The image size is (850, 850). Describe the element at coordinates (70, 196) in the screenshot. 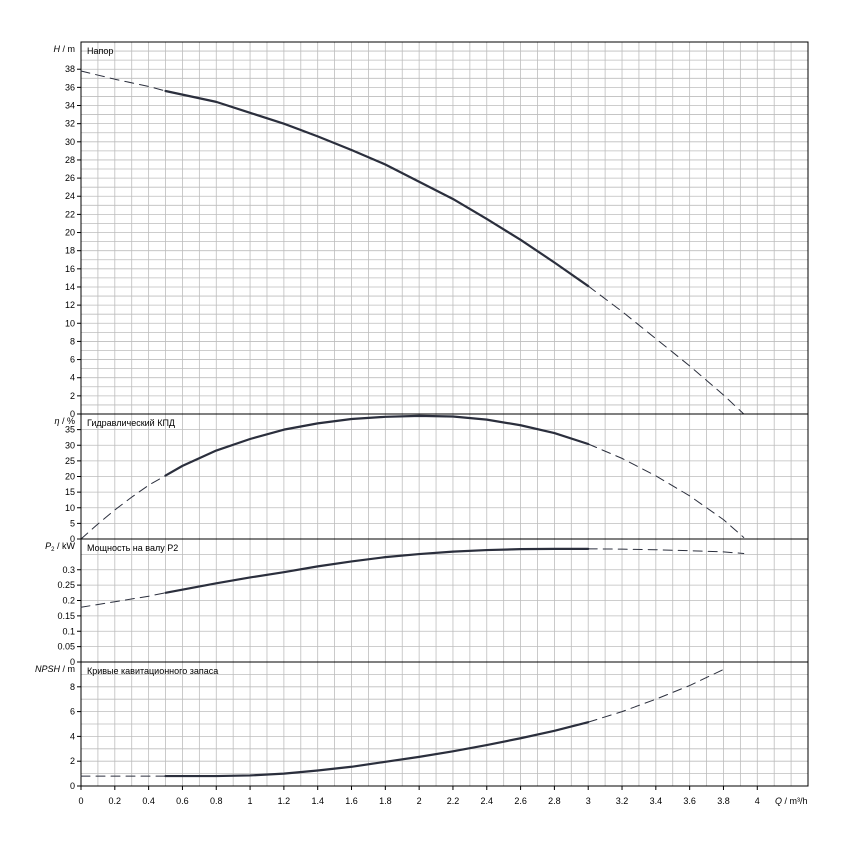

I see `y-tick-label: 24` at that location.